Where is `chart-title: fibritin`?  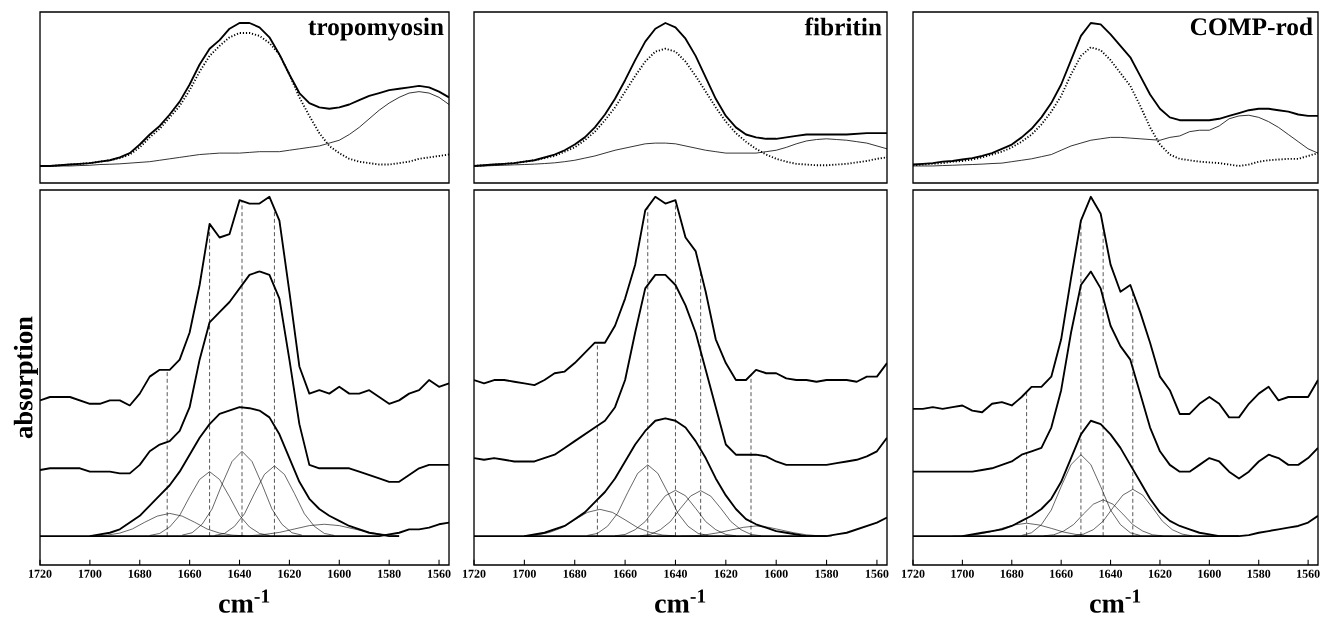
chart-title: fibritin is located at coordinates (843, 26).